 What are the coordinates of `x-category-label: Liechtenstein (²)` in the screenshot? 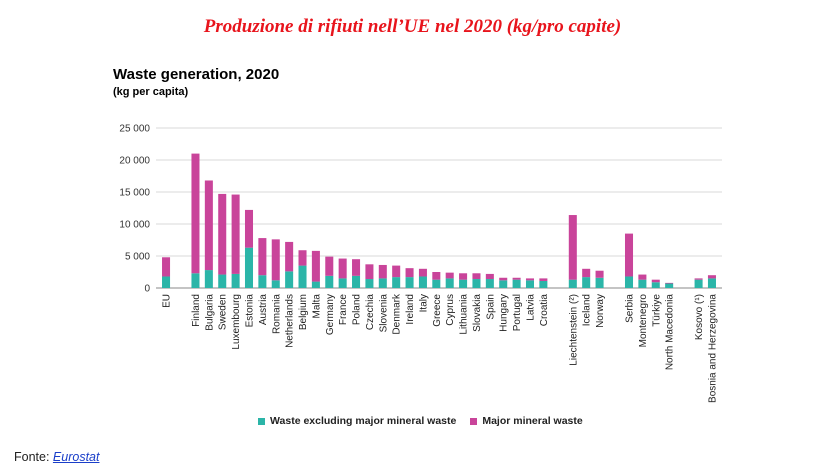 It's located at (573, 330).